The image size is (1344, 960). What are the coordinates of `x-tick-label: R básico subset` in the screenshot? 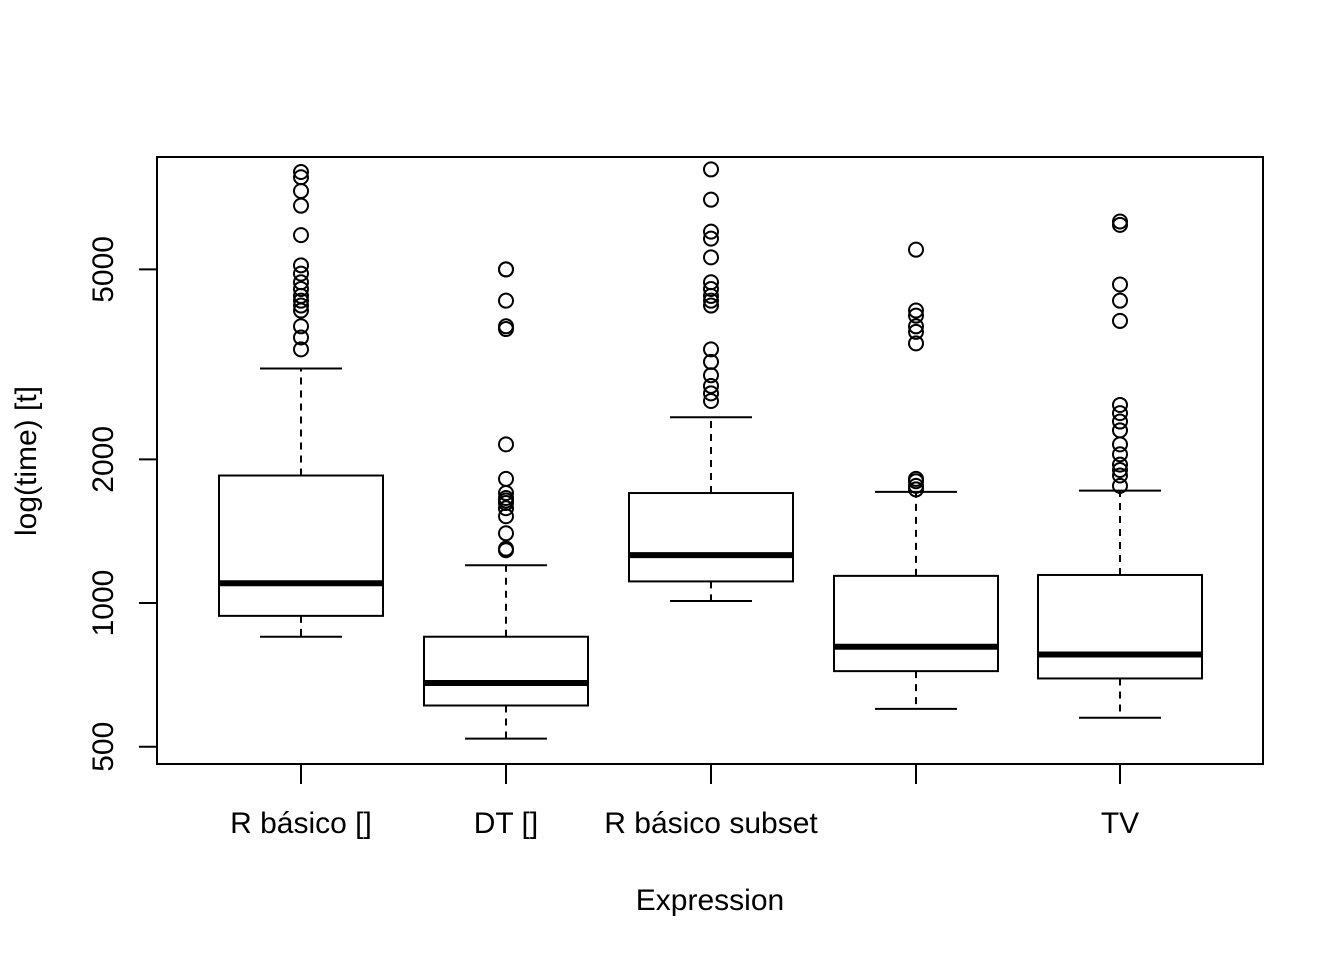 It's located at (711, 823).